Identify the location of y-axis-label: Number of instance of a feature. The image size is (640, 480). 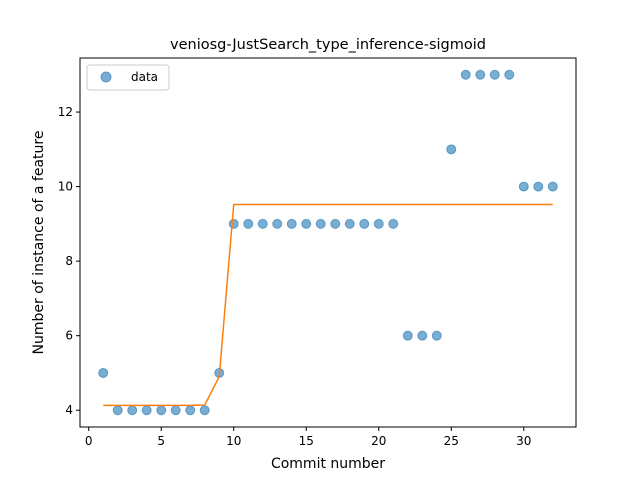
(39, 243).